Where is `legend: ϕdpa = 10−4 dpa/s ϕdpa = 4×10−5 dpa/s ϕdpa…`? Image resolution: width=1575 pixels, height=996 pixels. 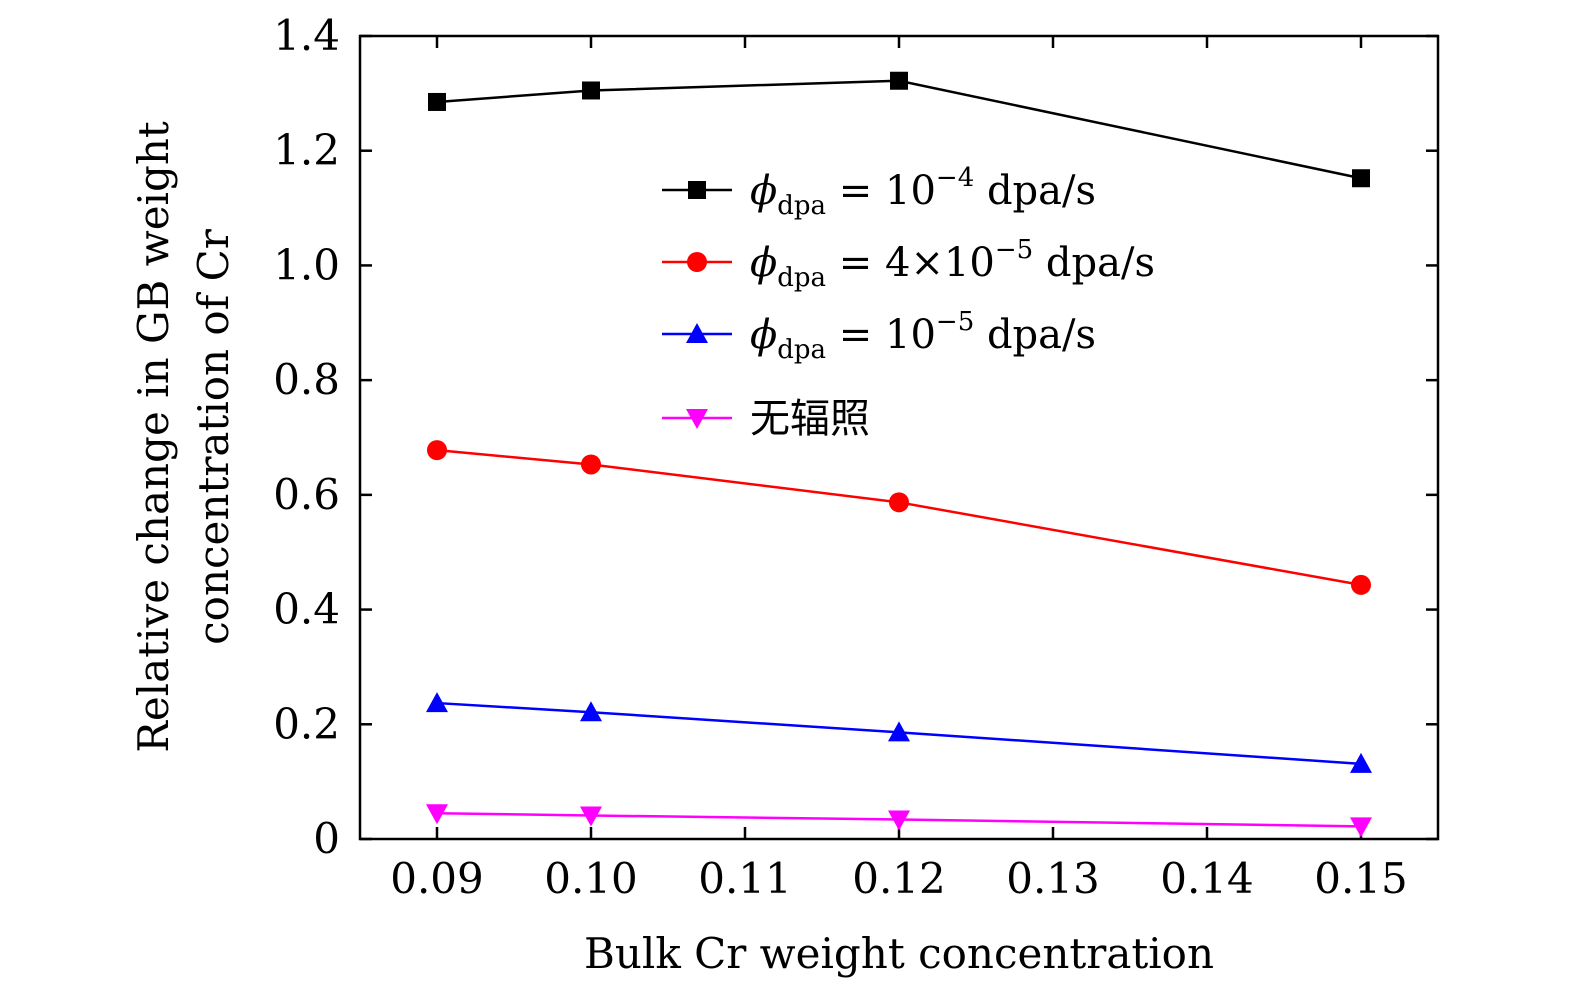 legend: ϕdpa = 10−4 dpa/s ϕdpa = 4×10−5 dpa/s ϕdpa… is located at coordinates (908, 302).